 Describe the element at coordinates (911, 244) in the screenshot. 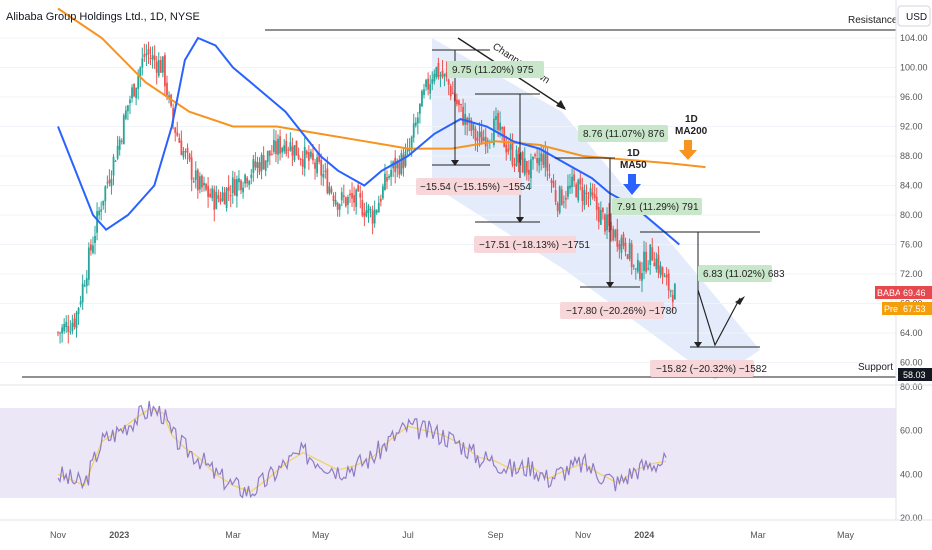

I see `y-tick-label: 76.00` at that location.